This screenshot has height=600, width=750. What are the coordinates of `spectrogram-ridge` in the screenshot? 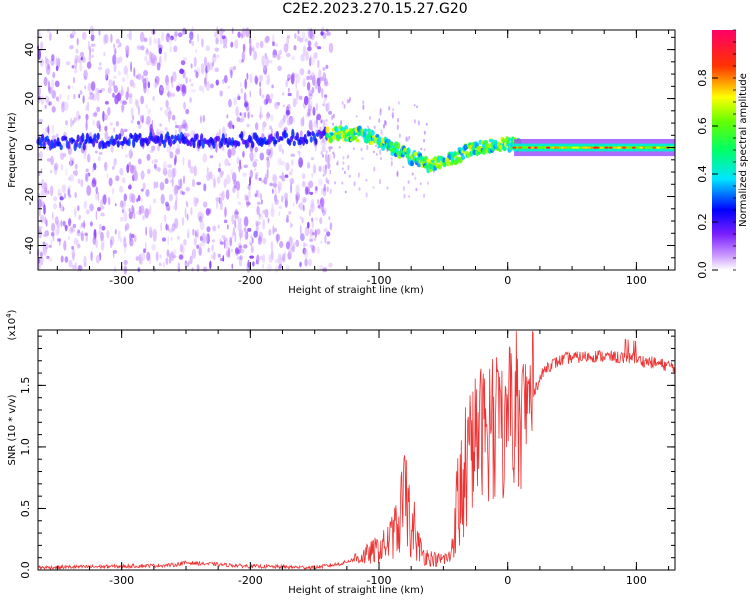 It's located at (355, 149).